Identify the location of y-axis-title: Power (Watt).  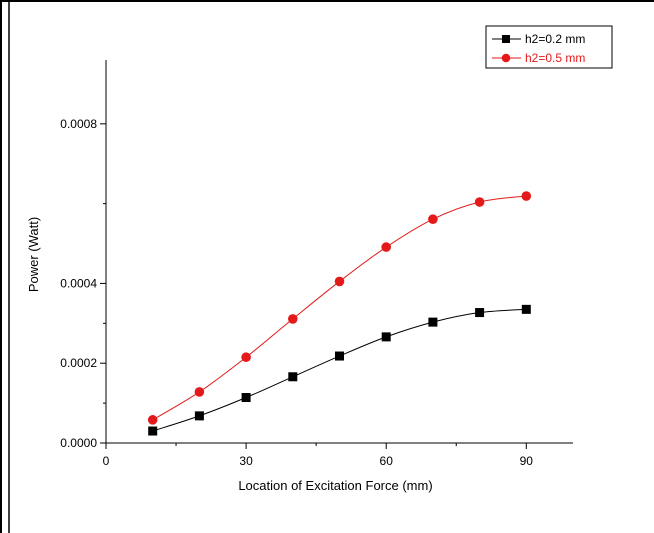
(33, 254).